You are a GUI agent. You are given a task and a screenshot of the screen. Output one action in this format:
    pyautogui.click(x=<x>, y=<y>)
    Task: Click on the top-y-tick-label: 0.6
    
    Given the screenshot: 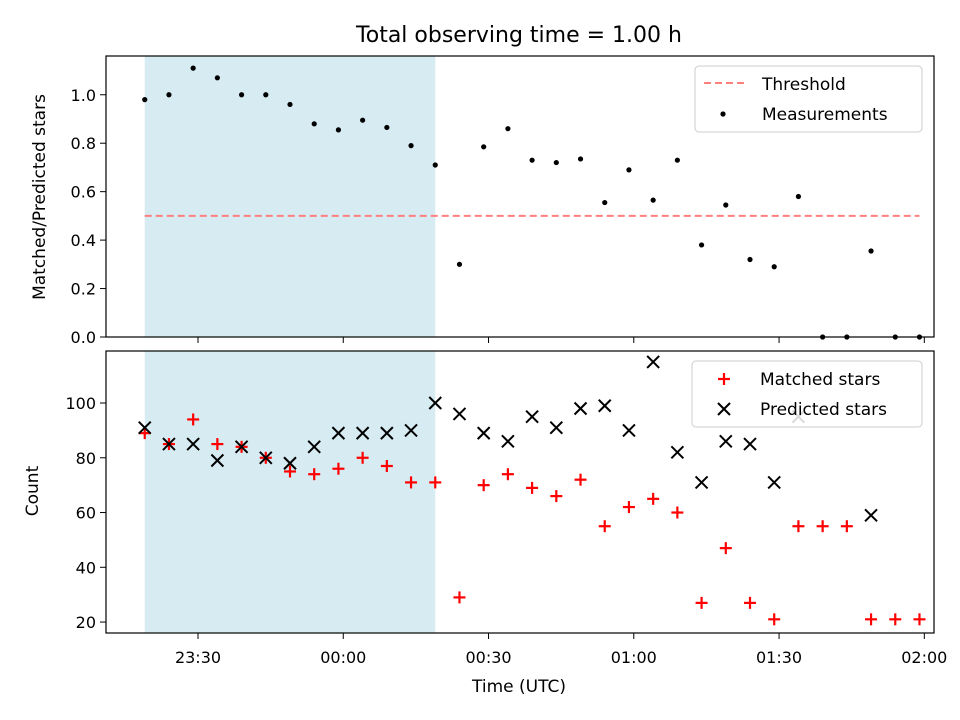 What is the action you would take?
    pyautogui.click(x=83, y=192)
    